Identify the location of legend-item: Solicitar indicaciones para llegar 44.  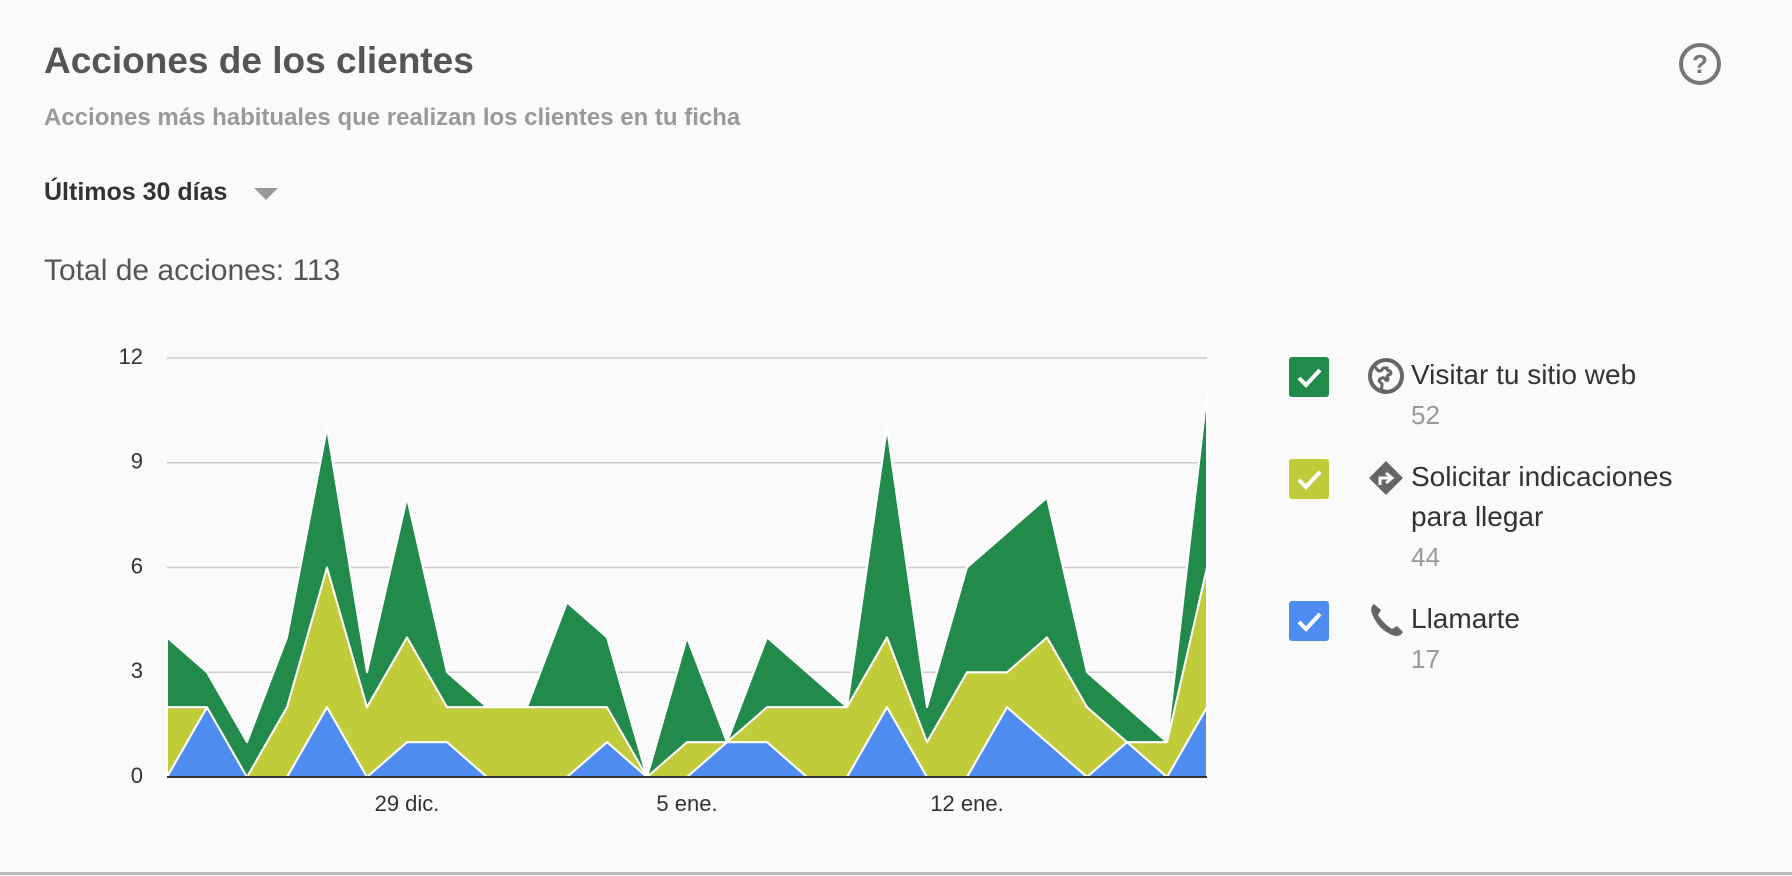
(1499, 517).